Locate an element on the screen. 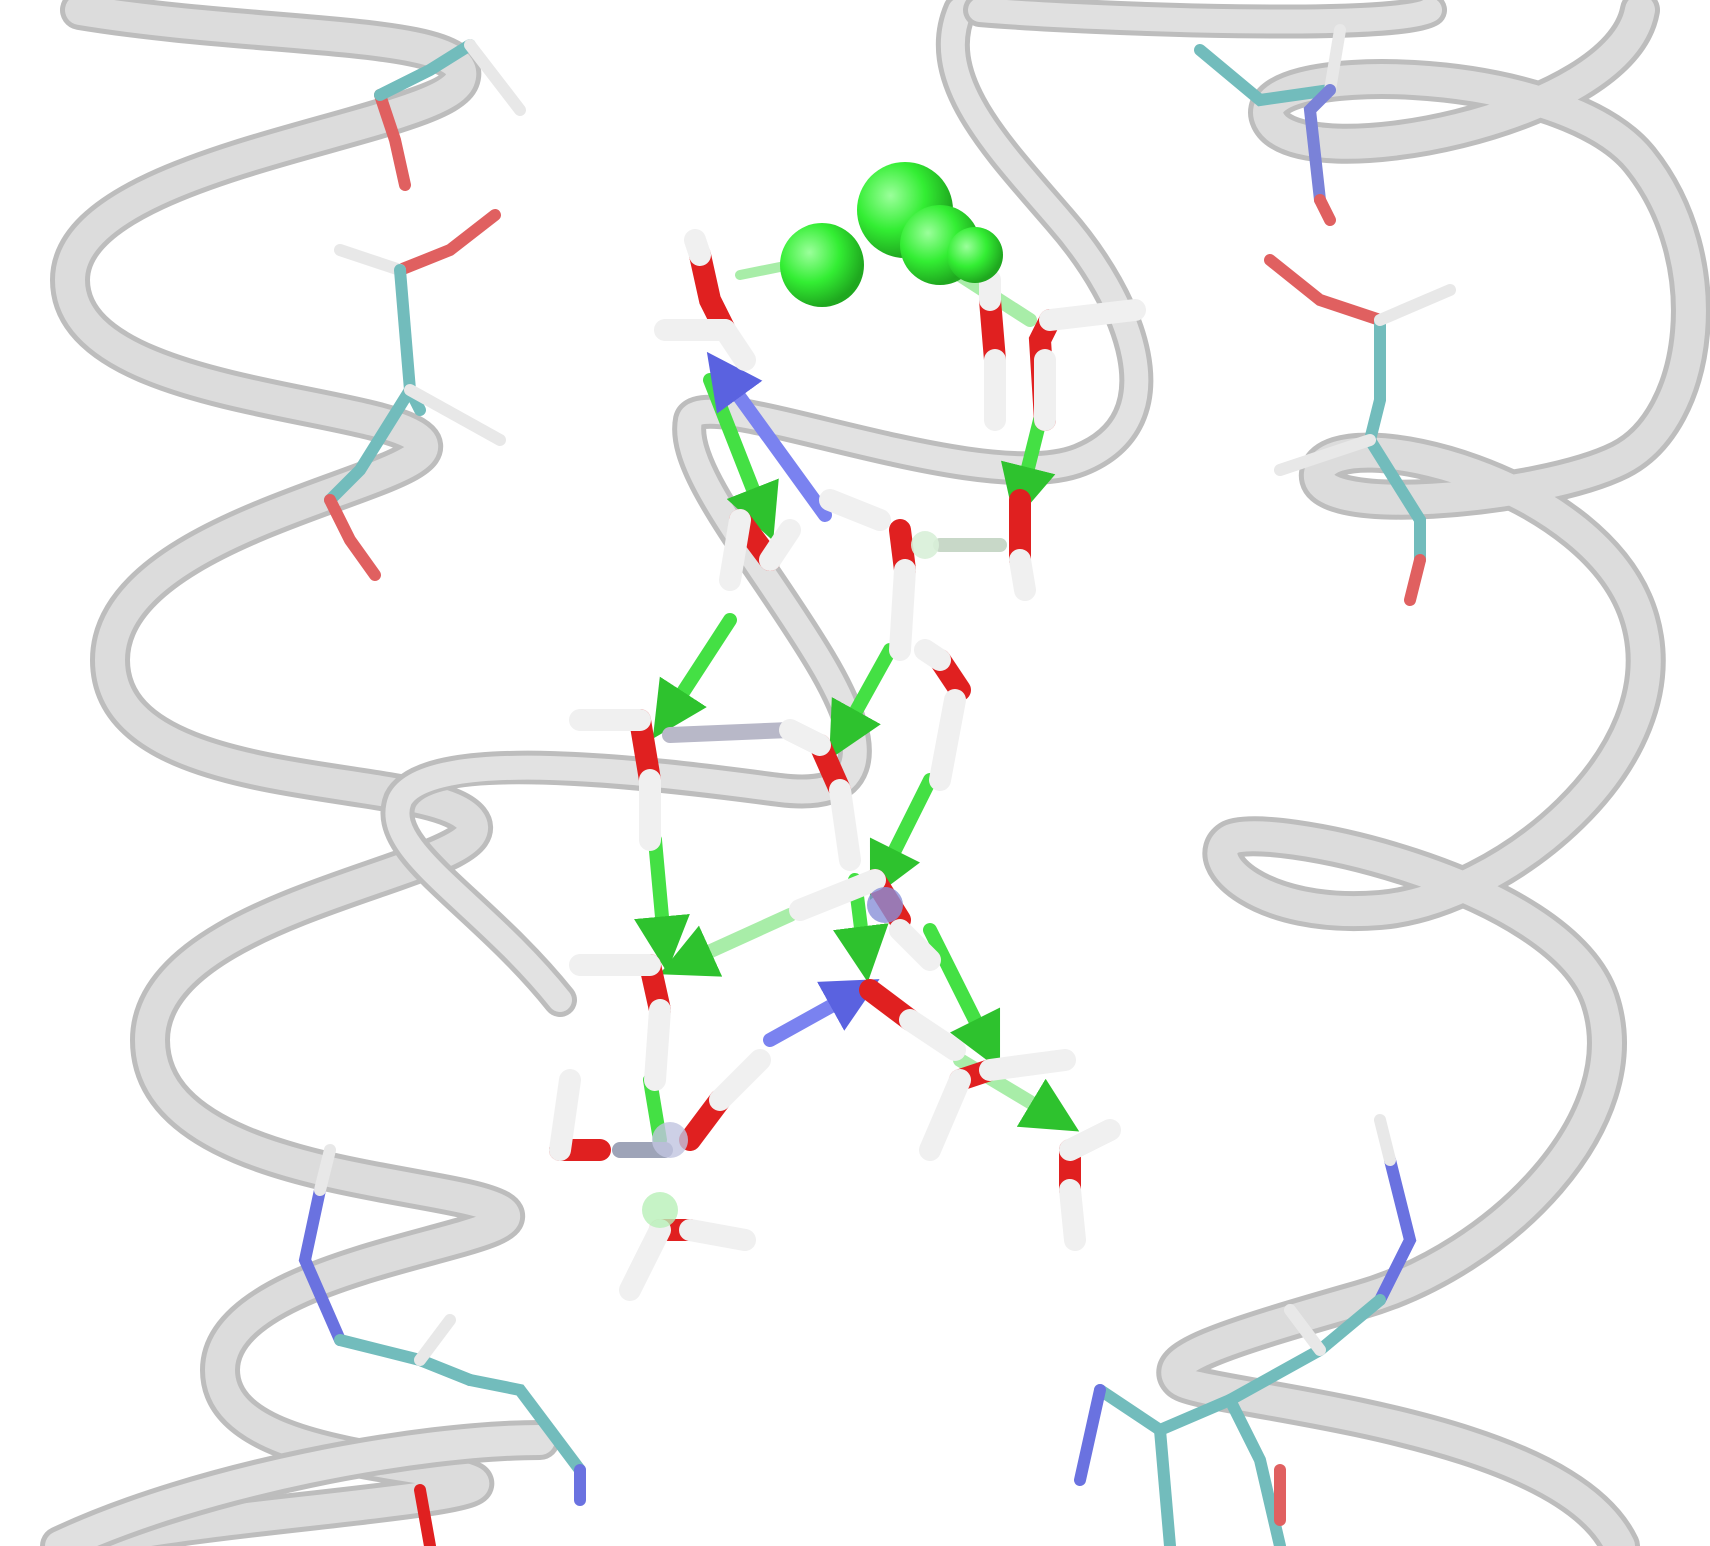  bond-nodes is located at coordinates (790, 879).